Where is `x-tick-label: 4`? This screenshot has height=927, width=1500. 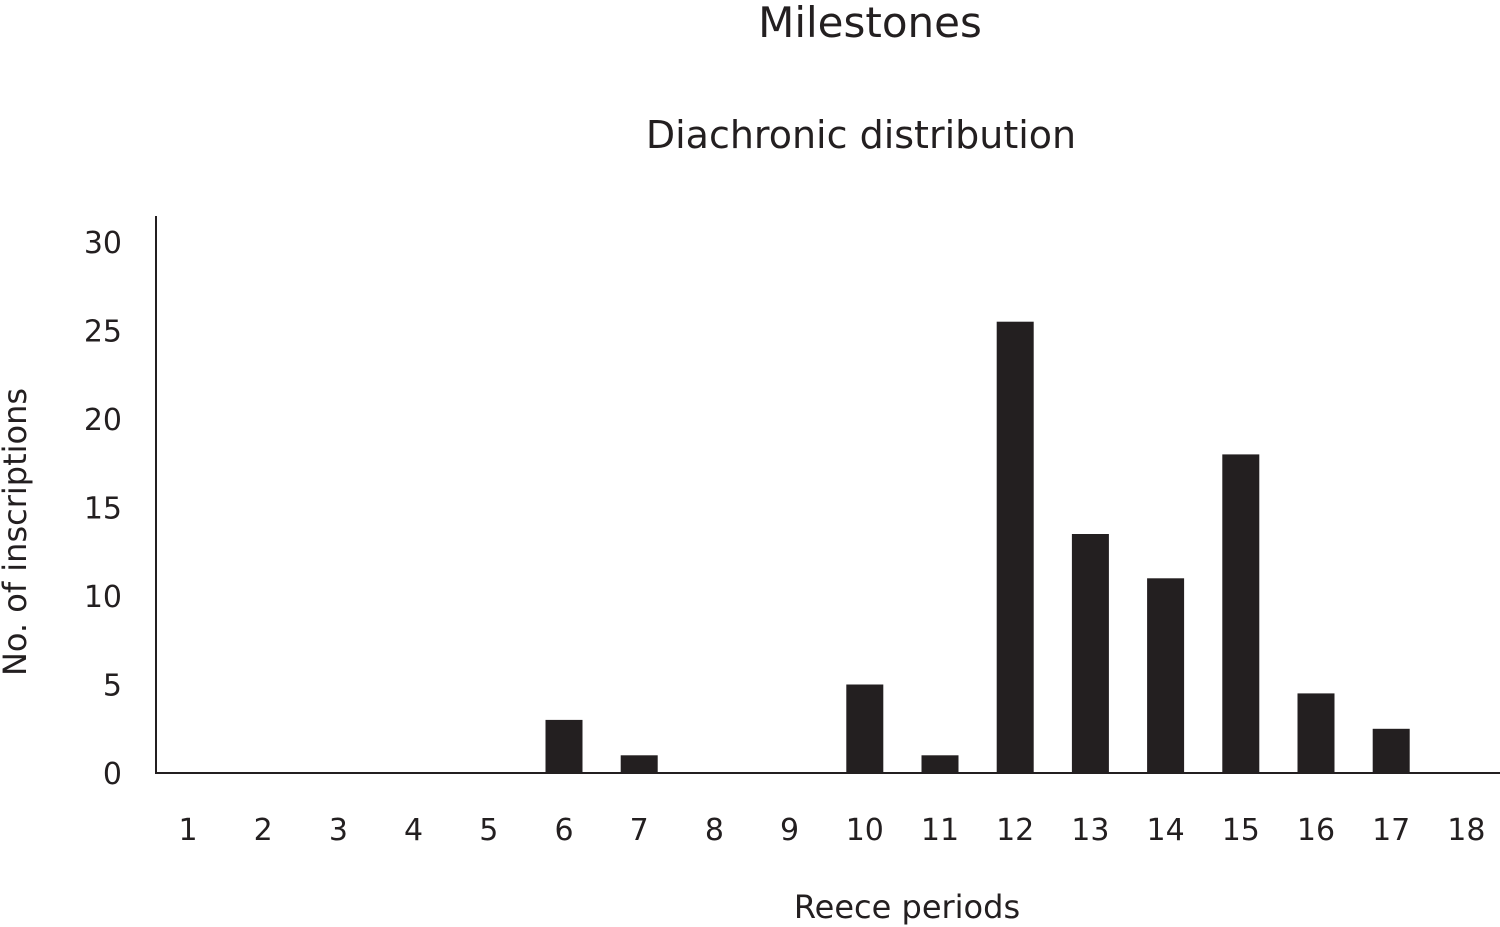 x-tick-label: 4 is located at coordinates (413, 830).